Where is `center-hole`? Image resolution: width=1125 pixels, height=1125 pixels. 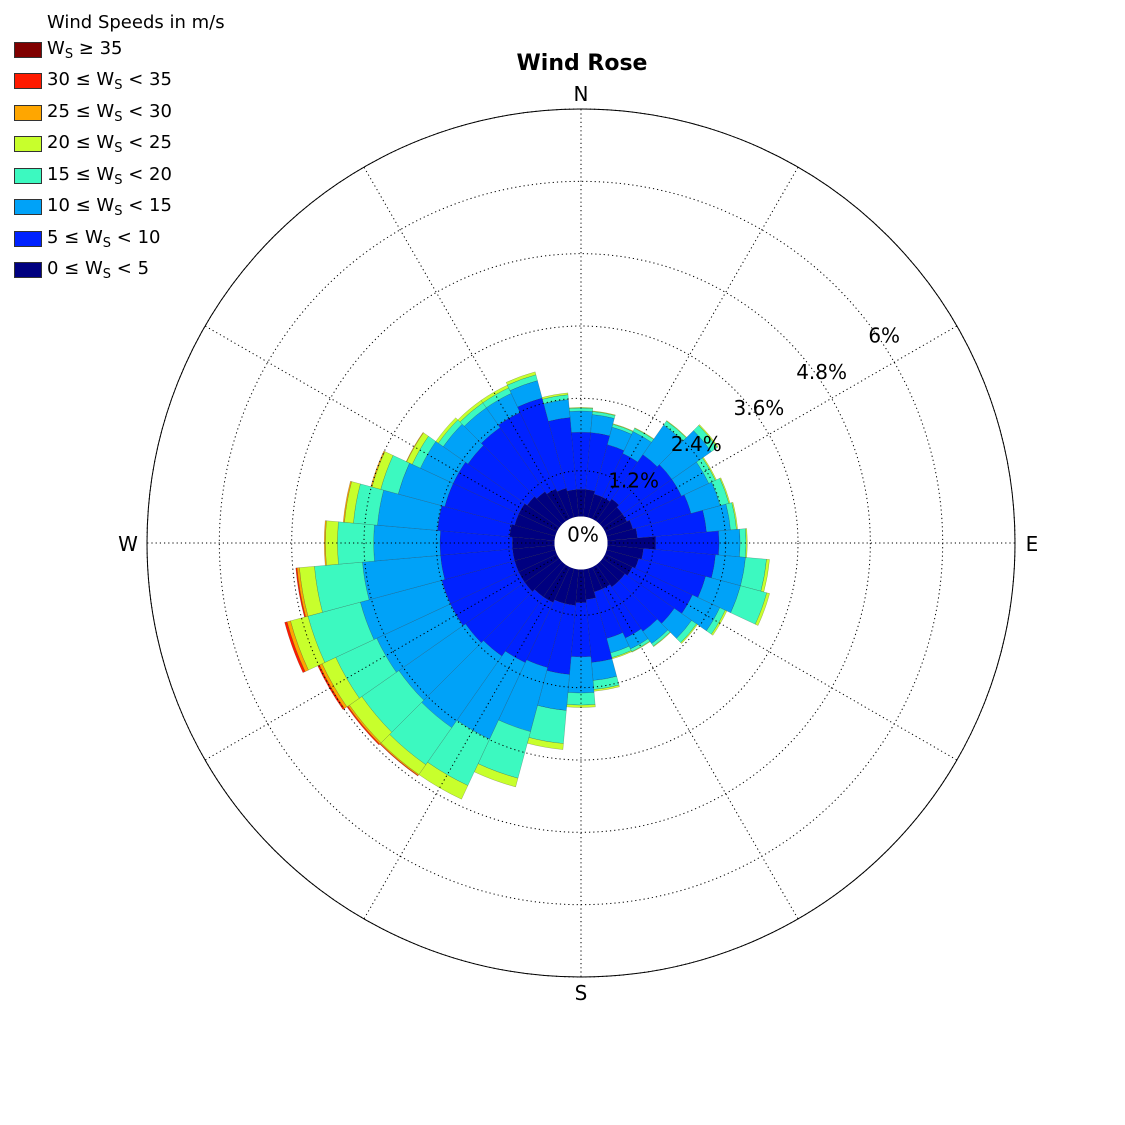
center-hole is located at coordinates (581, 543).